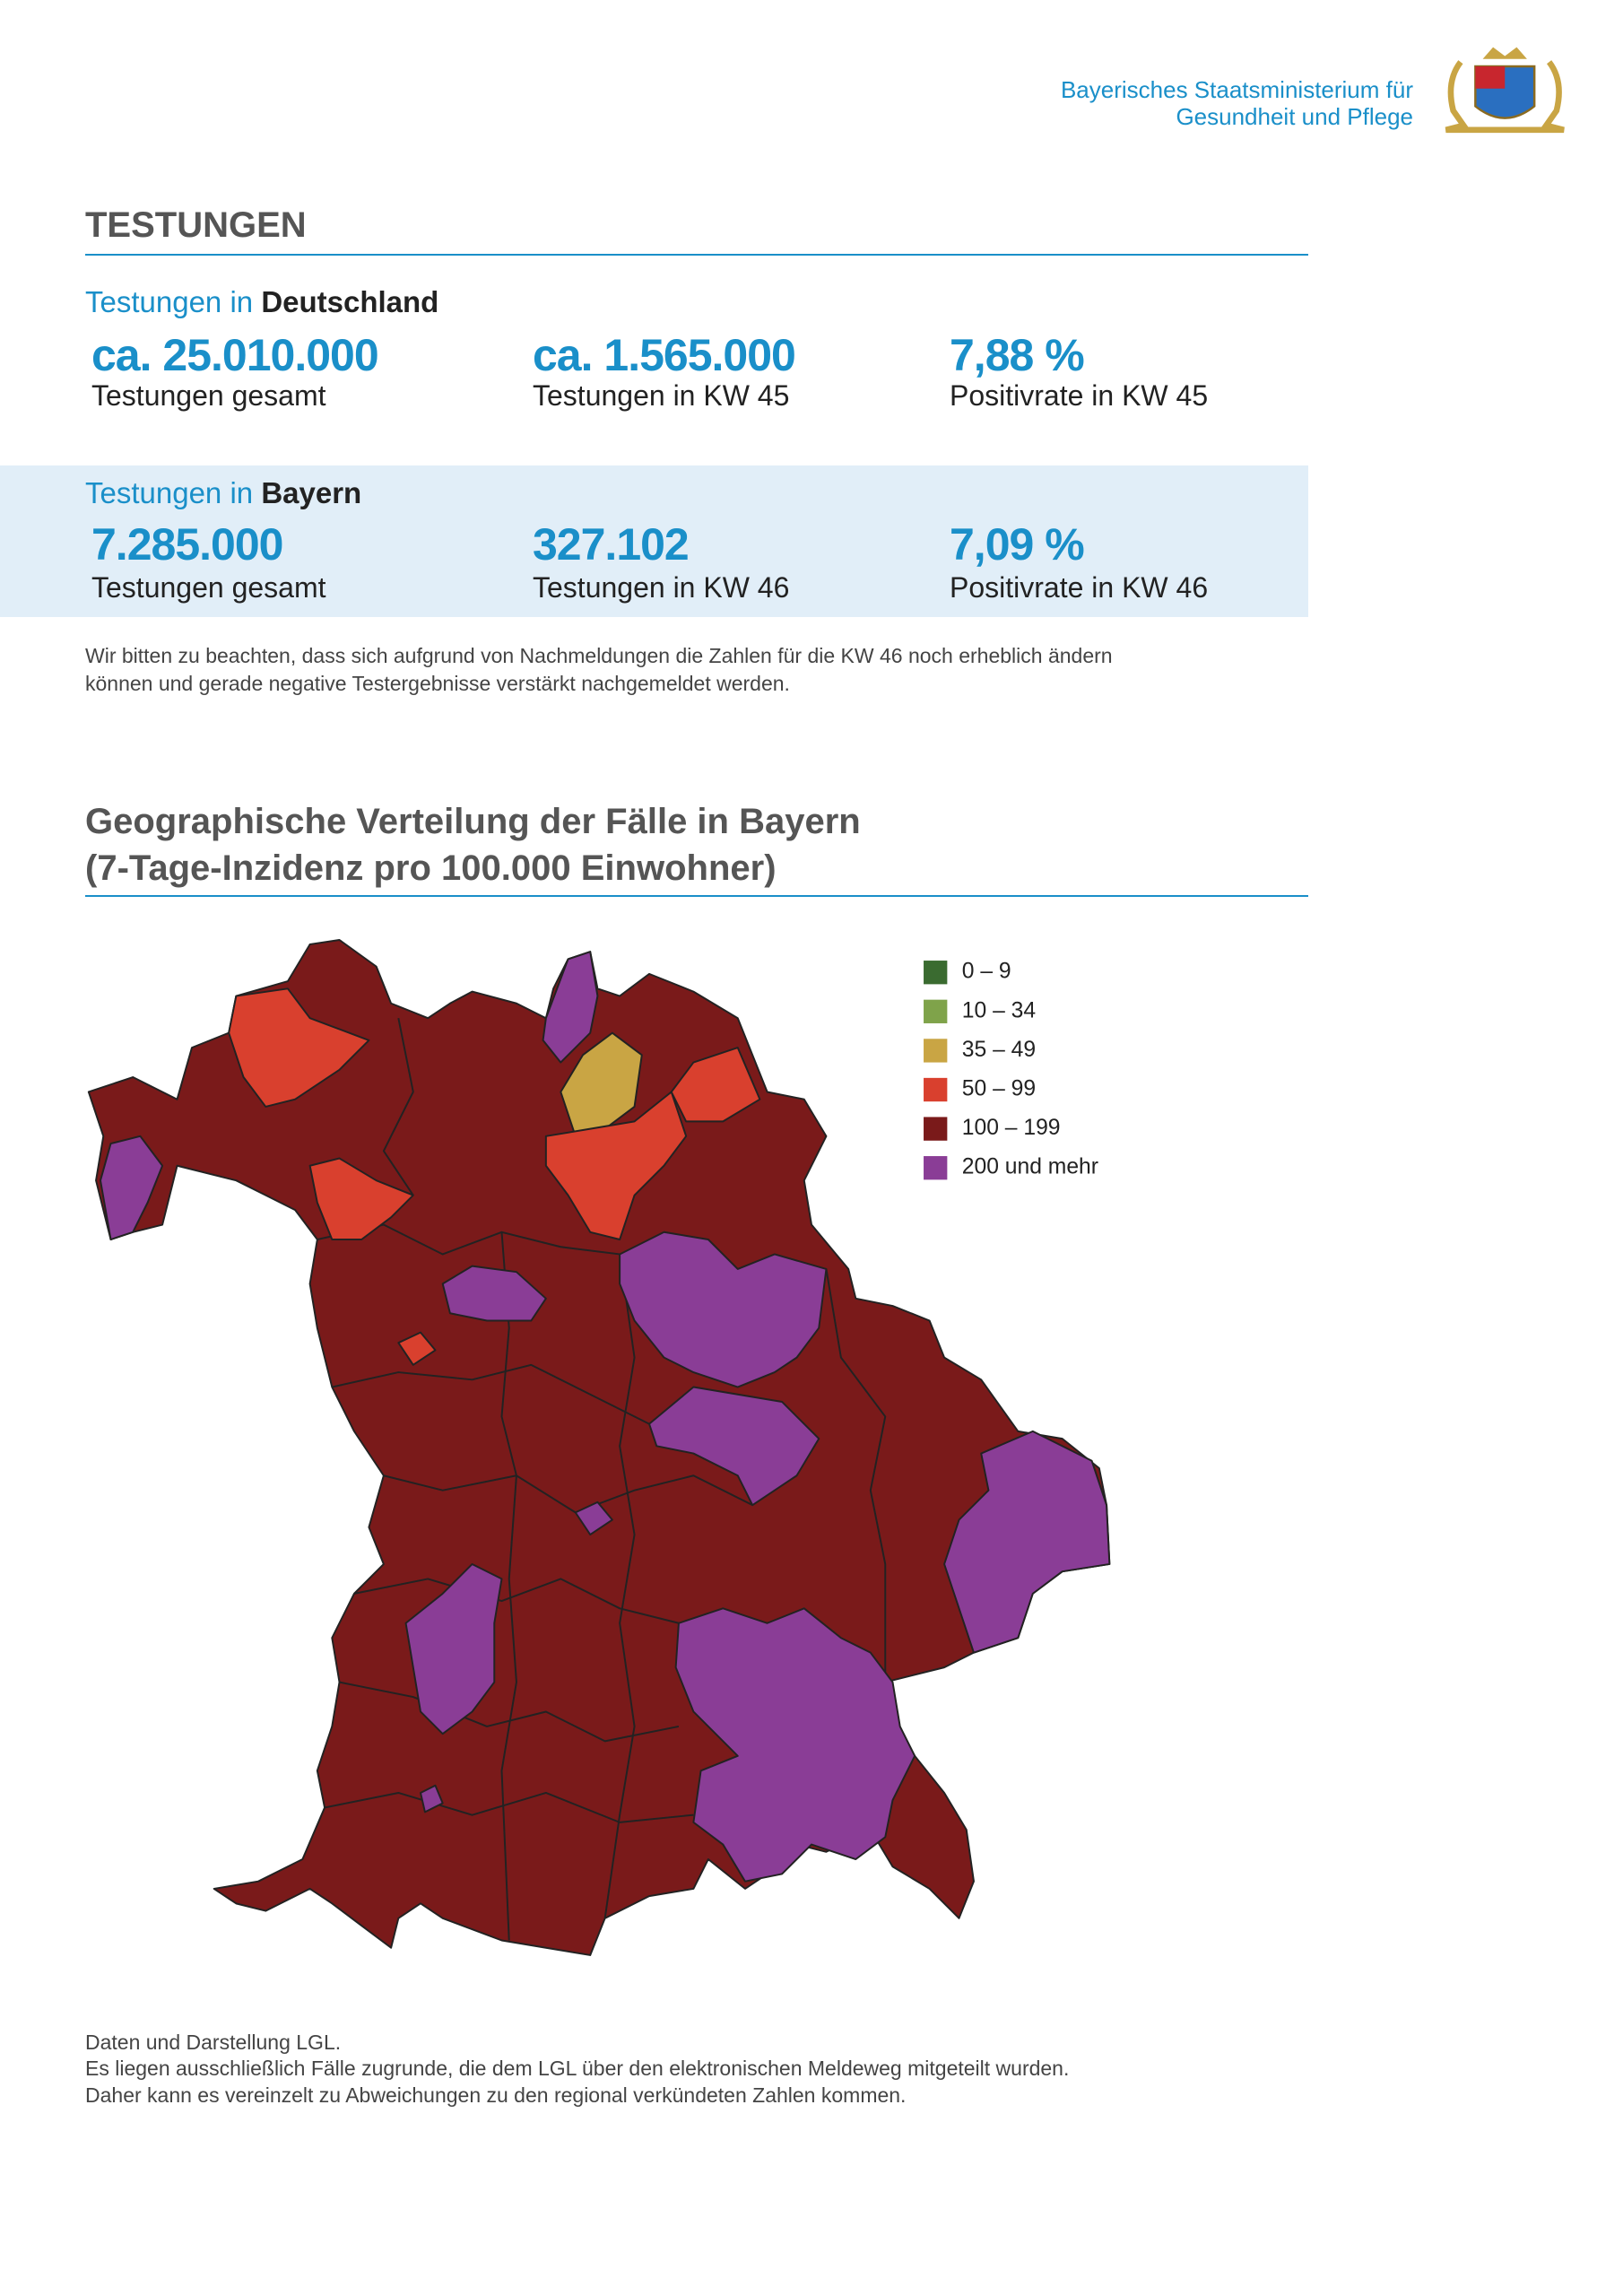  I want to click on band, so click(654, 541).